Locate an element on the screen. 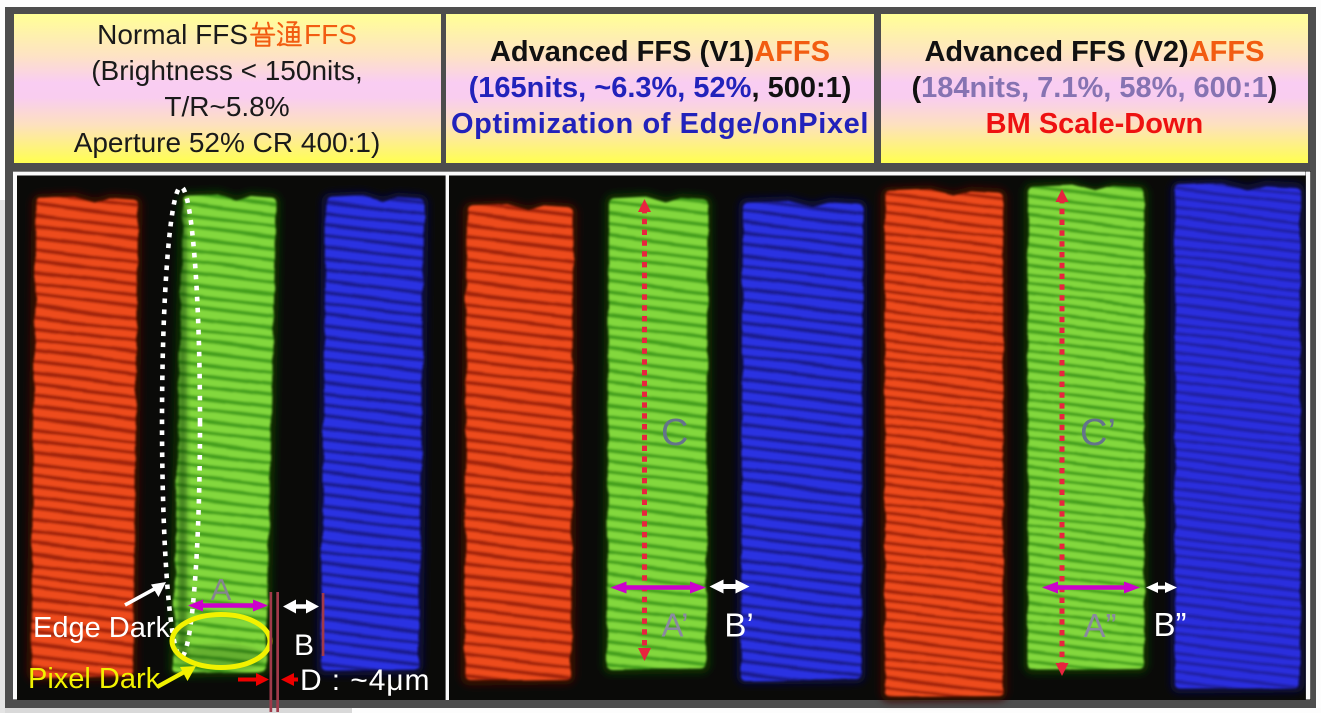 Image resolution: width=1321 pixels, height=713 pixels. svg-text: A’ is located at coordinates (675, 625).